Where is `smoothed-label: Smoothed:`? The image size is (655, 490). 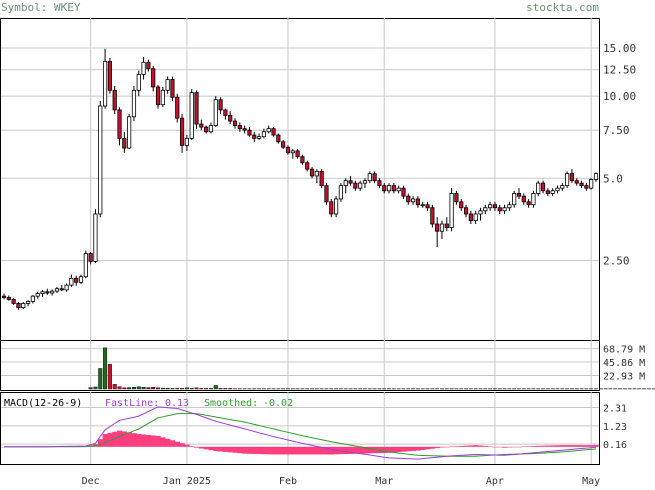 smoothed-label: Smoothed: is located at coordinates (231, 403).